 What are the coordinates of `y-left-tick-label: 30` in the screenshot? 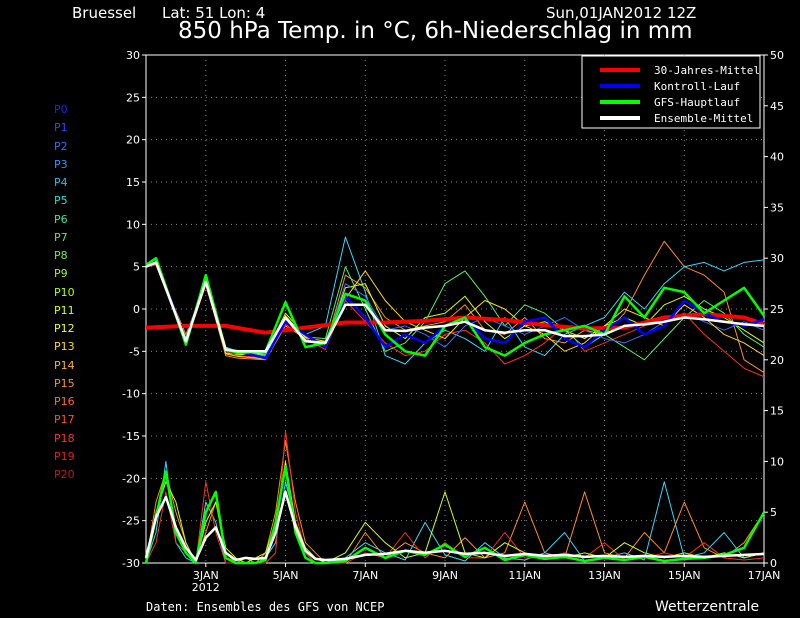 It's located at (133, 55).